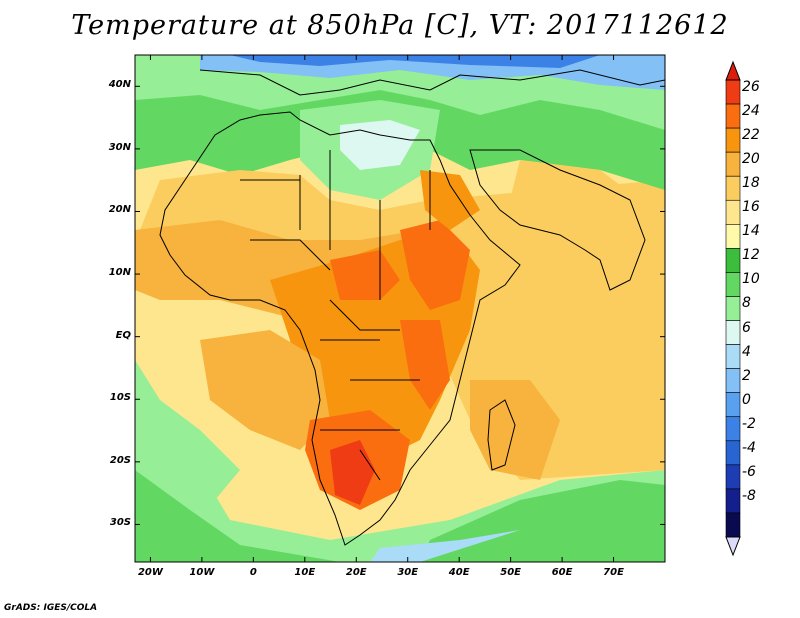  Describe the element at coordinates (120, 523) in the screenshot. I see `lat-label-30s: 30S` at that location.